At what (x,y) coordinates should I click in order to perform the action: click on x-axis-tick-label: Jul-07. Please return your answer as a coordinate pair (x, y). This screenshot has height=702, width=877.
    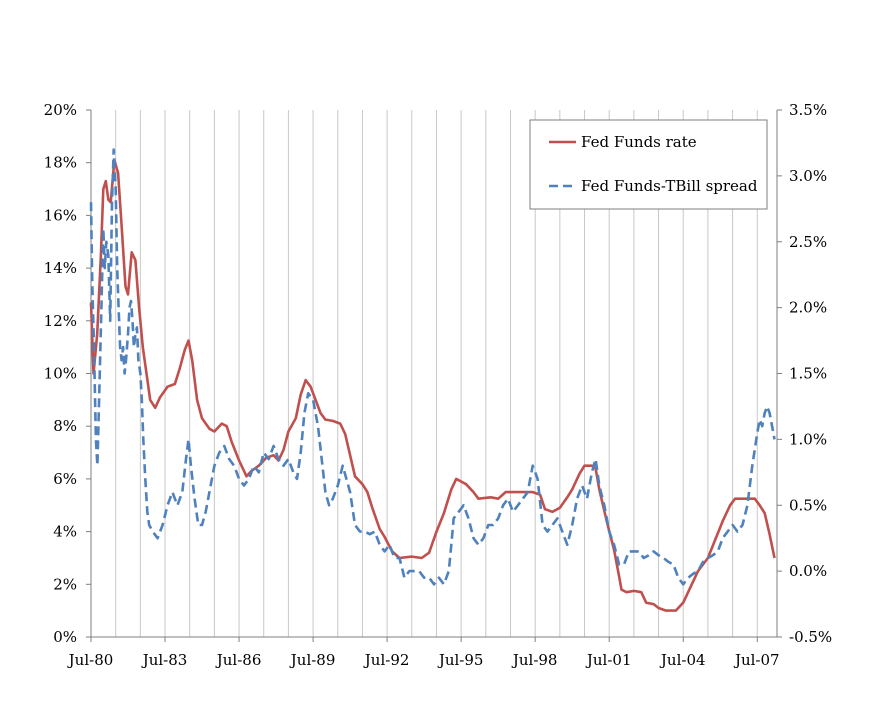
    Looking at the image, I should click on (756, 660).